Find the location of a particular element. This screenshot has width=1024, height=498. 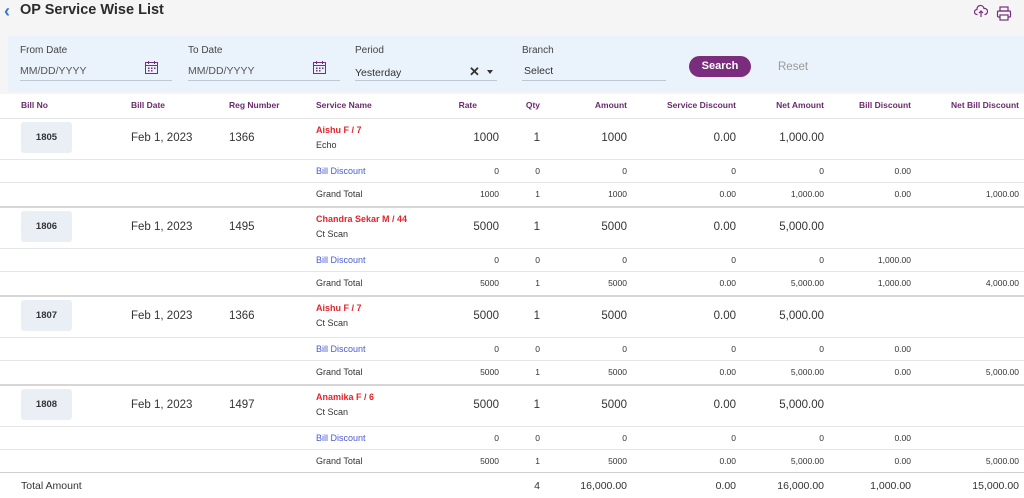

from-date-underline is located at coordinates (96, 80).